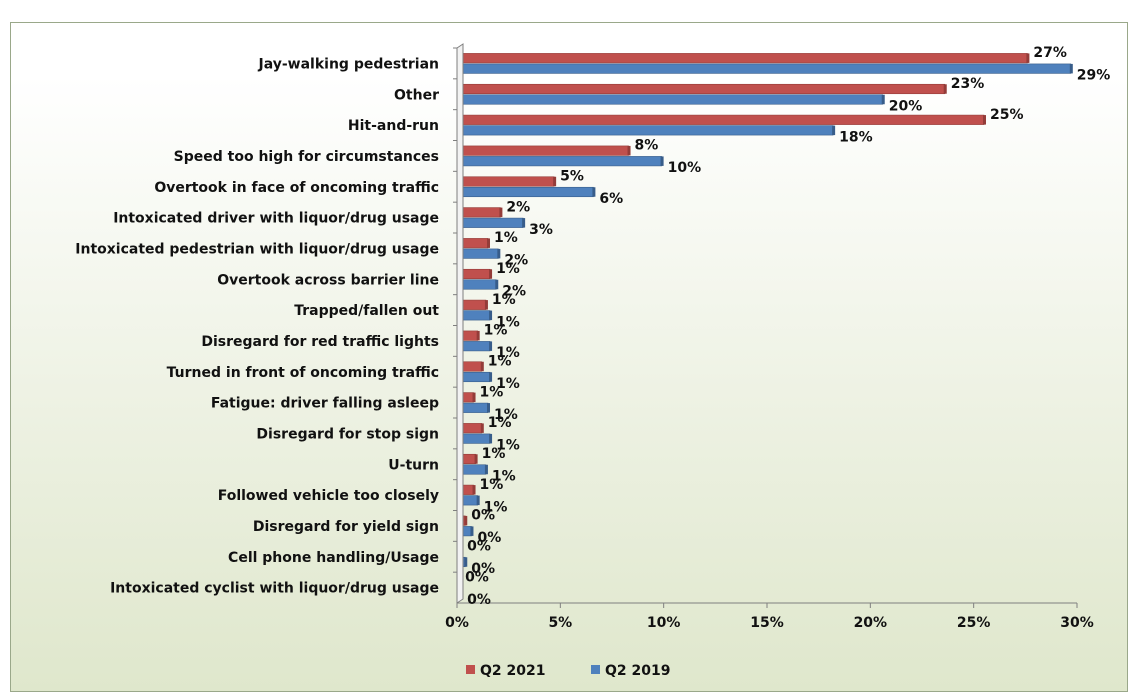 The height and width of the screenshot is (695, 1131). Describe the element at coordinates (512, 671) in the screenshot. I see `legend-label-q2-2021: Q2 2021` at that location.